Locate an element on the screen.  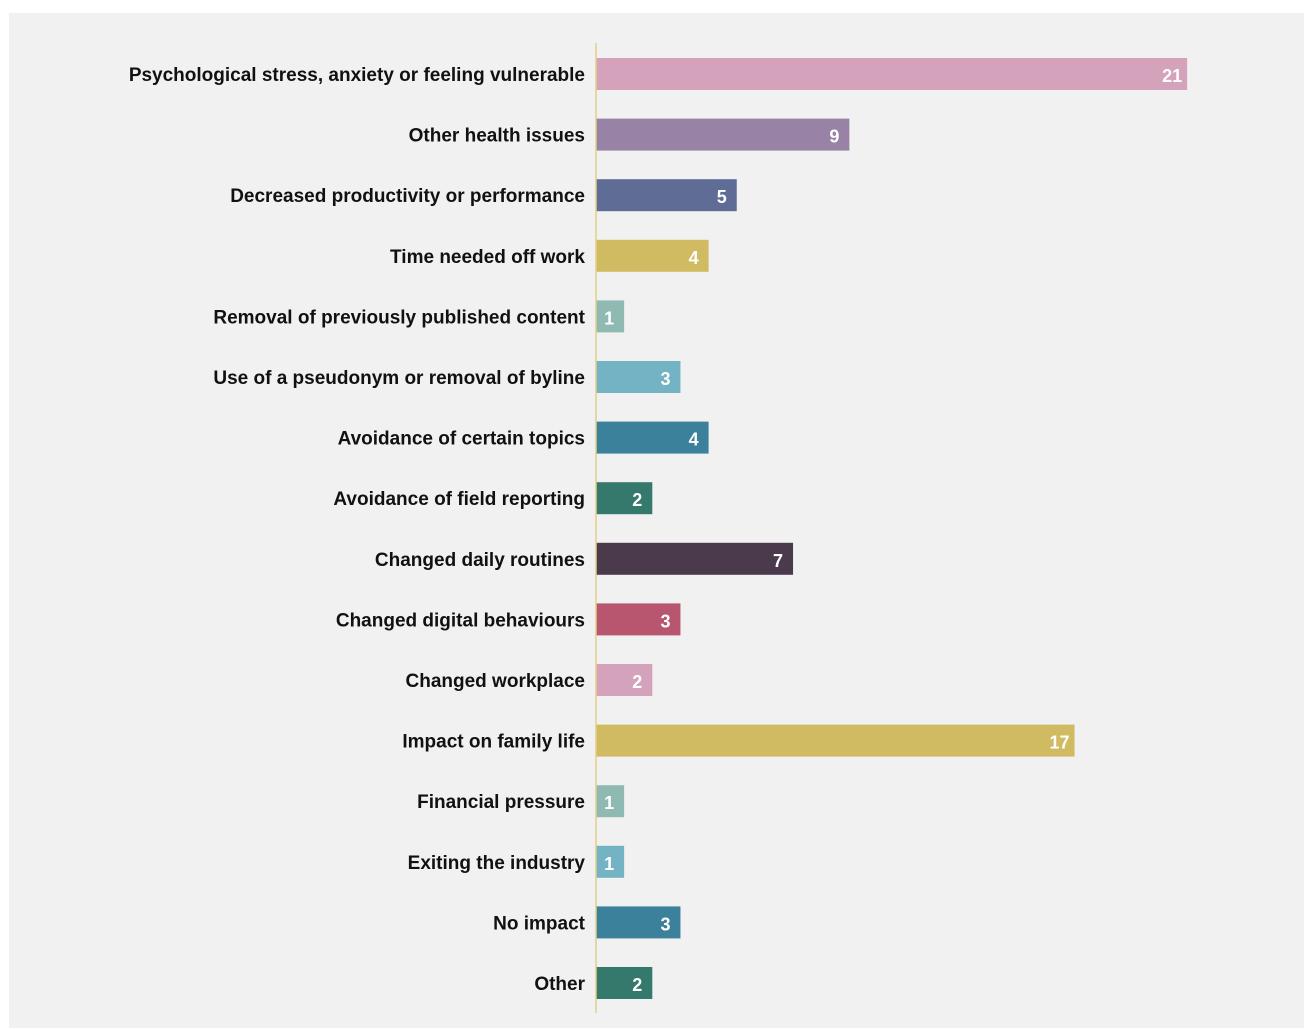
value-label-removal-of-previously-published-content: 1 is located at coordinates (609, 318).